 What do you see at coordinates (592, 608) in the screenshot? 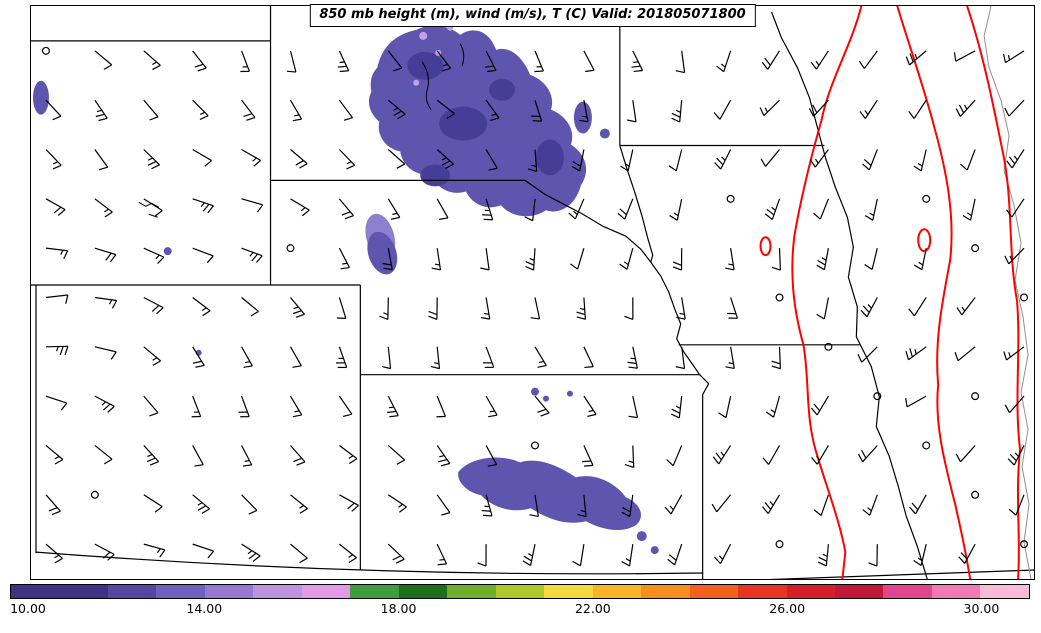
I see `colorbar-tick-label: 22.00` at bounding box center [592, 608].